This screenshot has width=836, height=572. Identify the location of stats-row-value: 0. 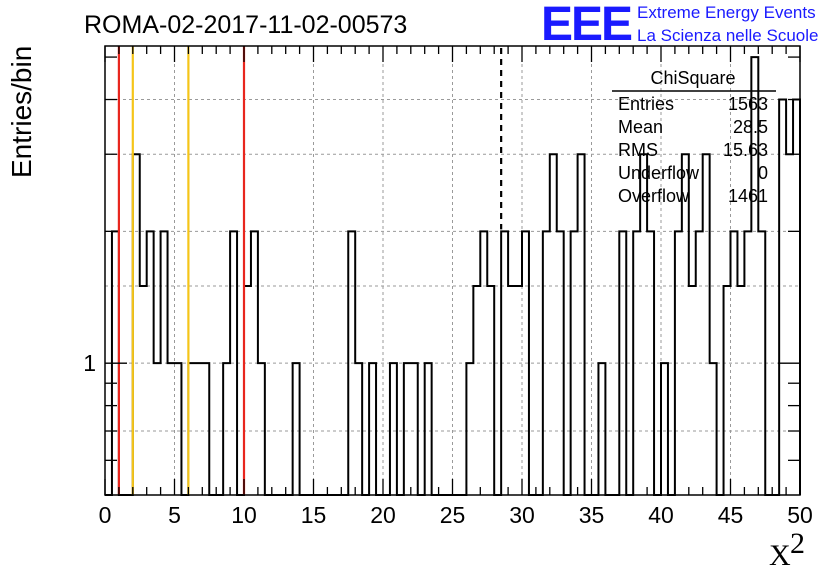
(763, 173).